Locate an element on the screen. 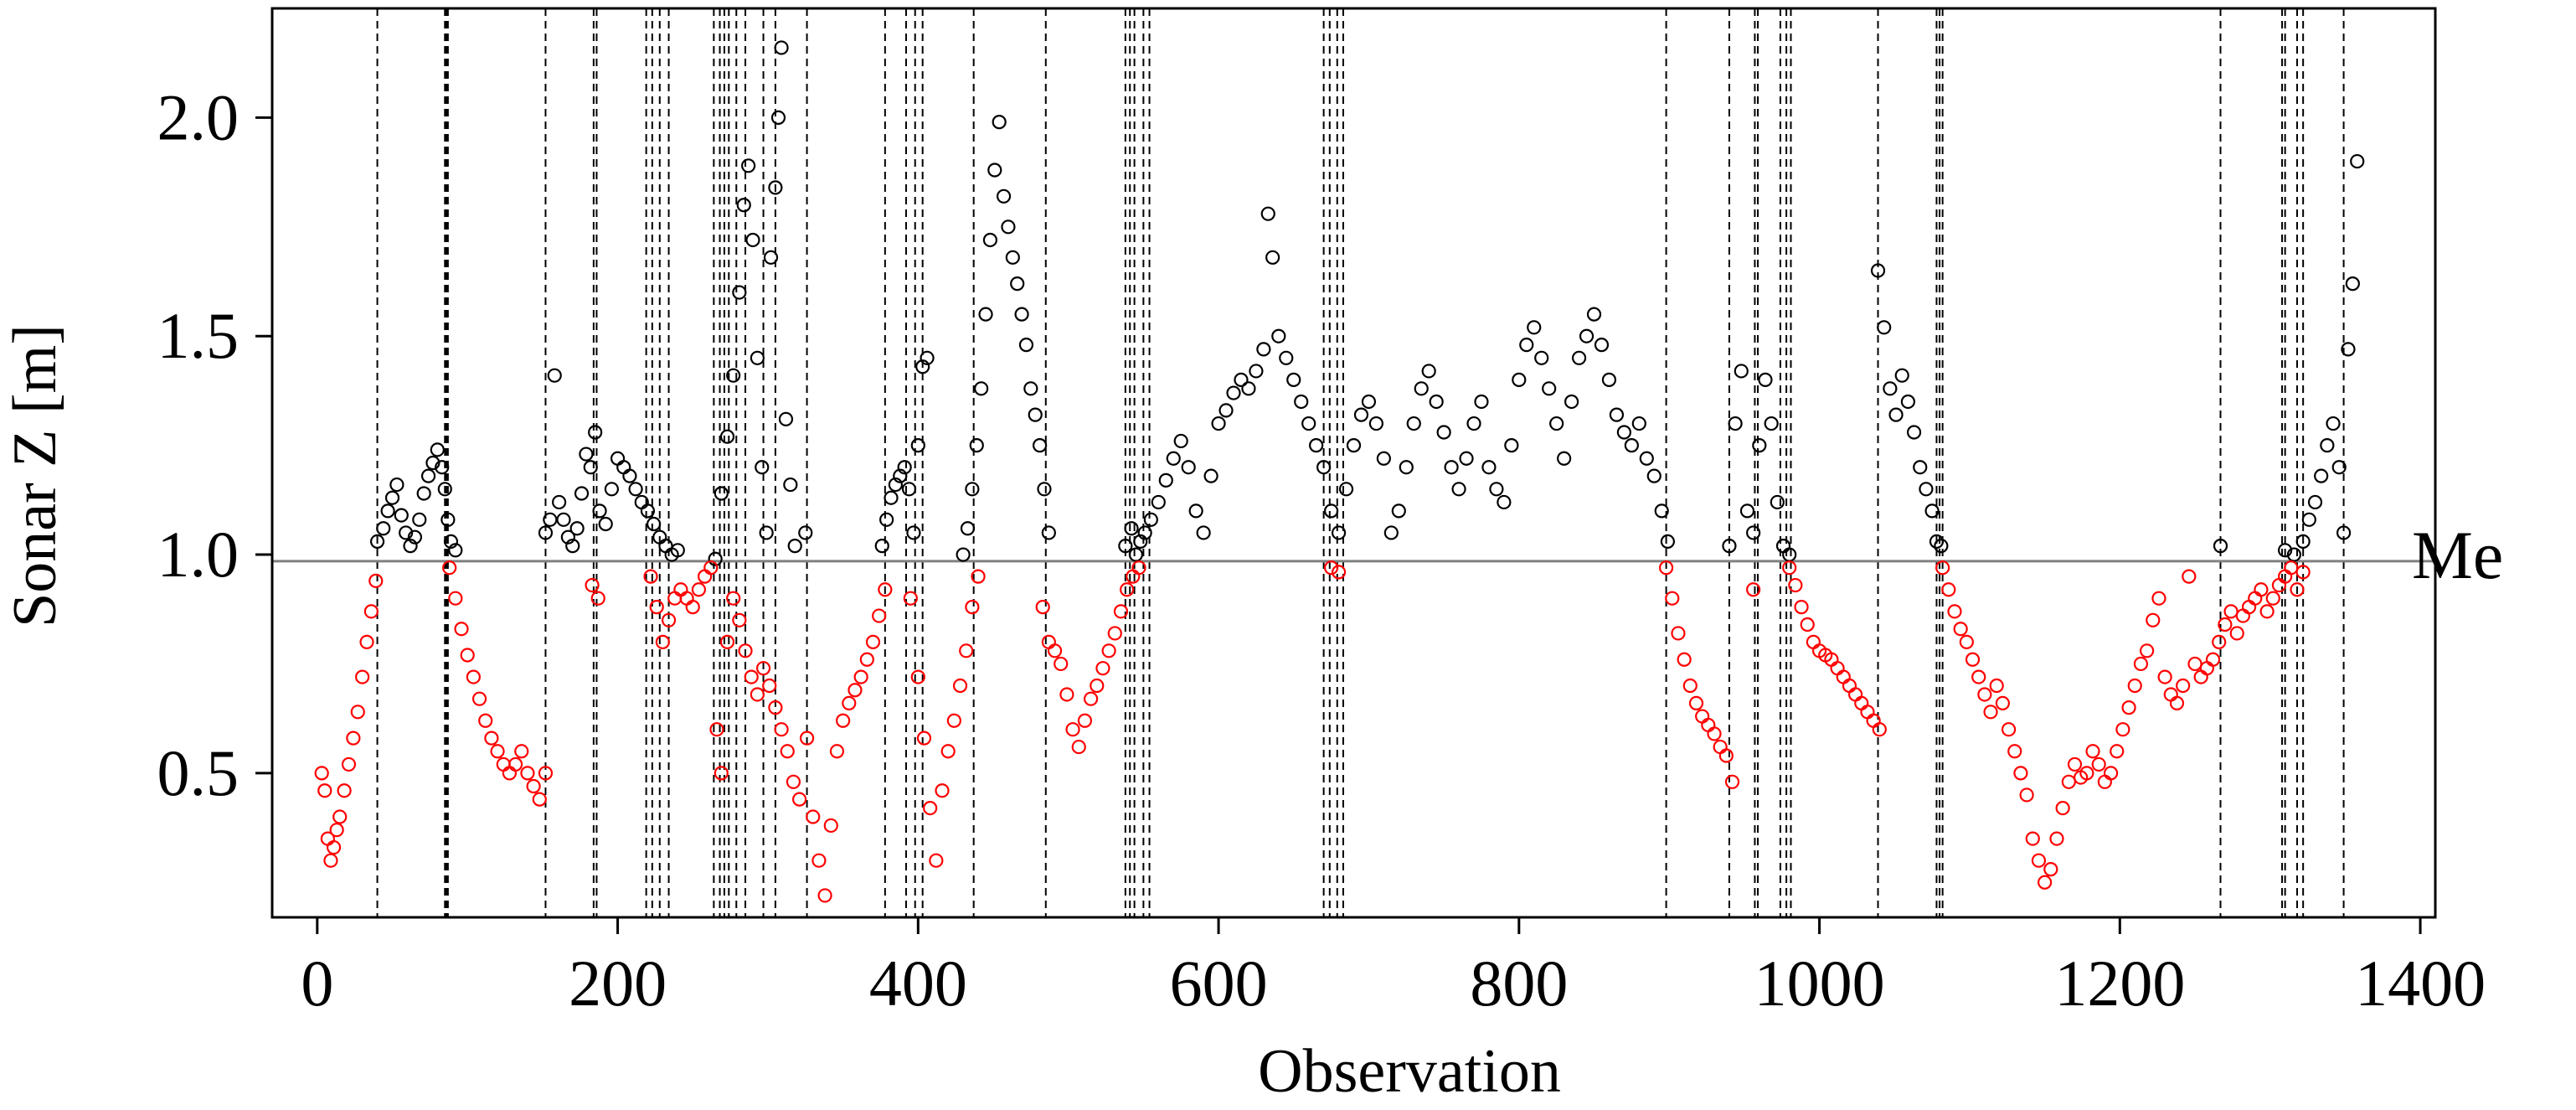 The width and height of the screenshot is (2576, 1110). x-tick-label-5: 1000 is located at coordinates (1819, 984).